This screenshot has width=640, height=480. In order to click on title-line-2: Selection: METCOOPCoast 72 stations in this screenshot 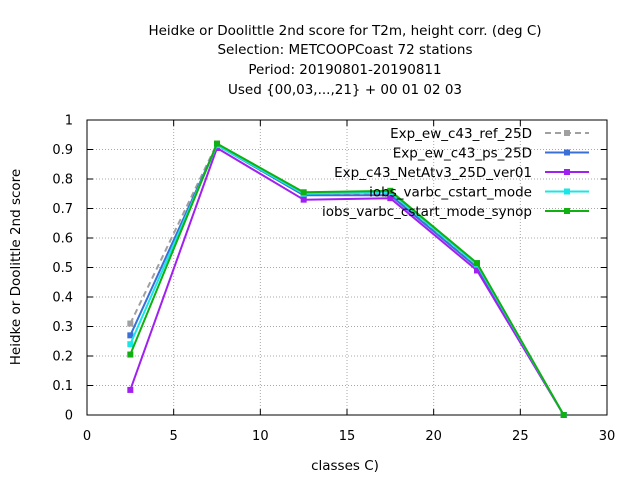, I will do `click(344, 50)`.